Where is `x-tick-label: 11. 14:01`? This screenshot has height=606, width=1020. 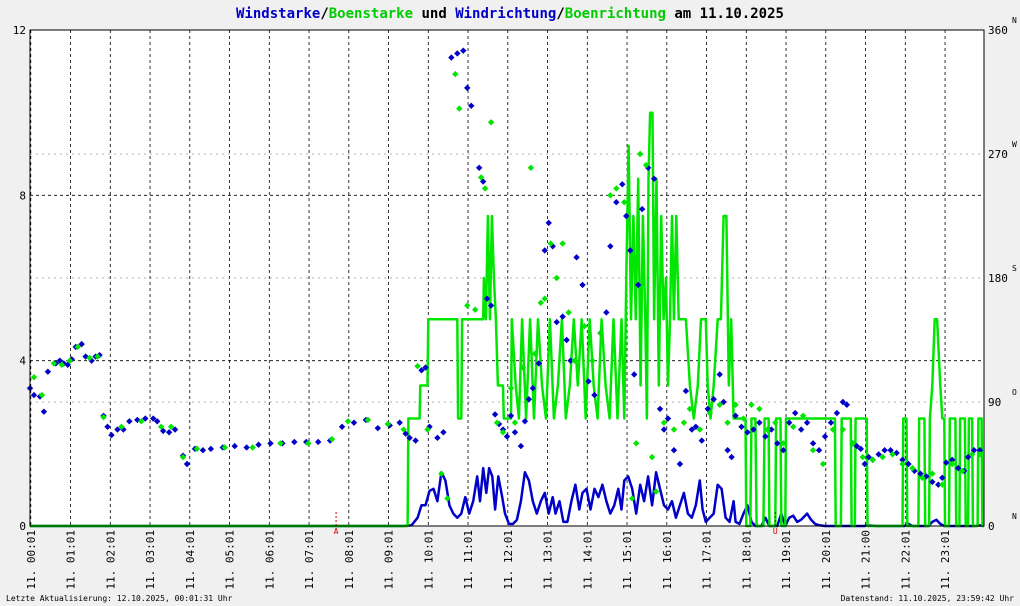 x-tick-label: 11. 14:01 is located at coordinates (587, 560).